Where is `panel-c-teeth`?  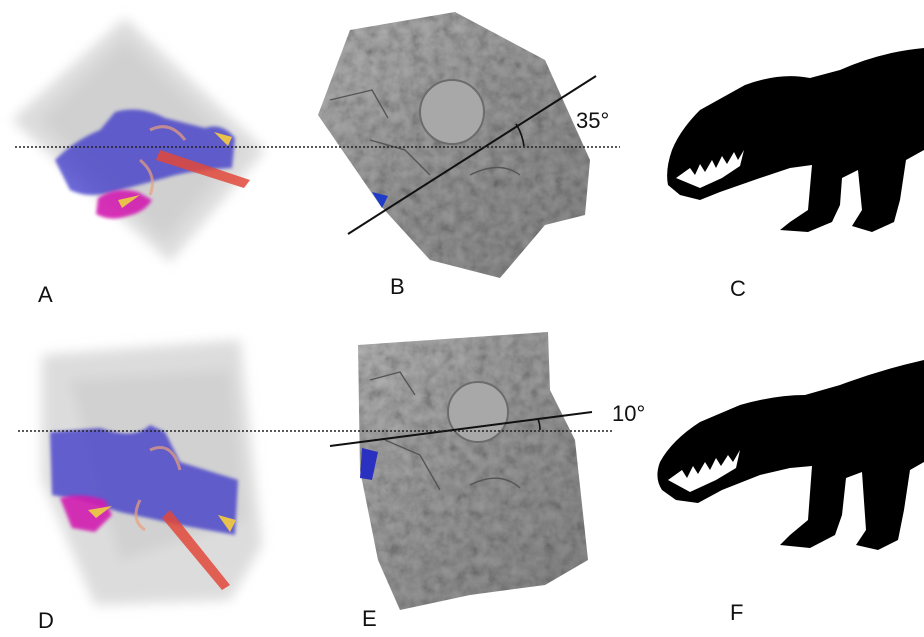 panel-c-teeth is located at coordinates (710, 169).